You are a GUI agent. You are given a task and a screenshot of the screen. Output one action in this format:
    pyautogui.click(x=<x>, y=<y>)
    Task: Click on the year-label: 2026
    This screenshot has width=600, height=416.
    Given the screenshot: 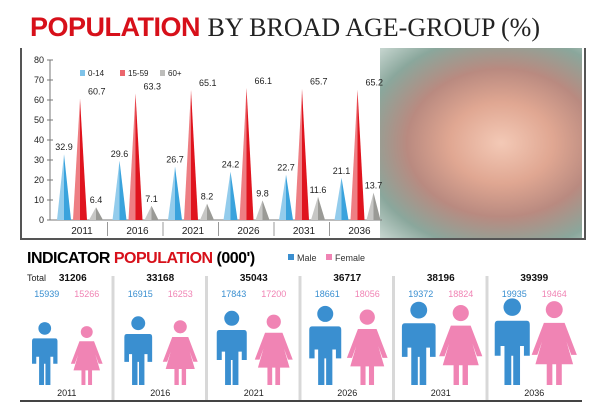 What is the action you would take?
    pyautogui.click(x=347, y=393)
    